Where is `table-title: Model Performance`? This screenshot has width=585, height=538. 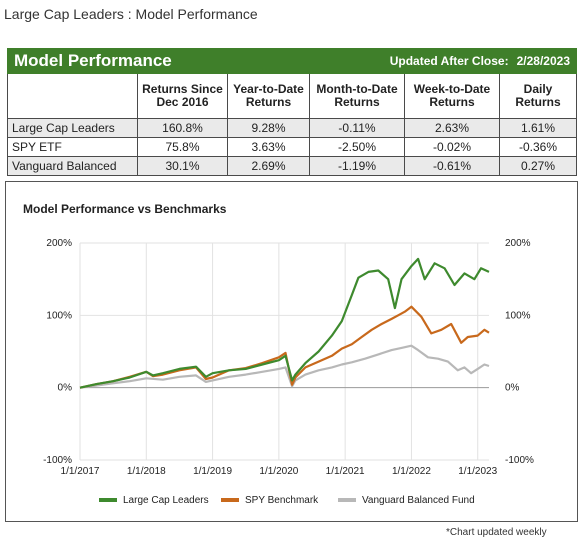
table-title: Model Performance is located at coordinates (93, 60).